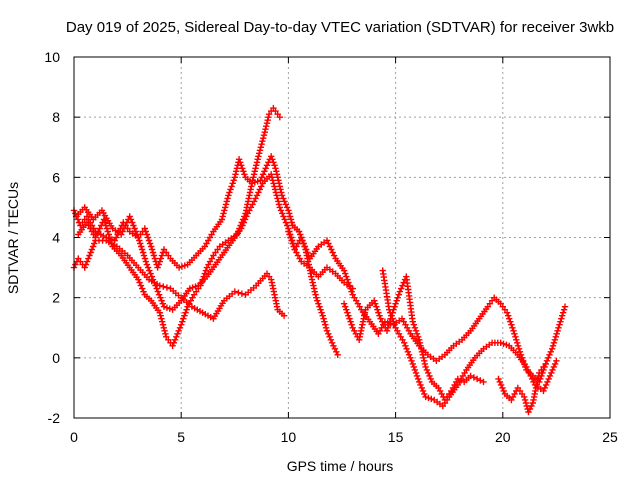  Describe the element at coordinates (54, 418) in the screenshot. I see `y-tick-label: -2` at that location.